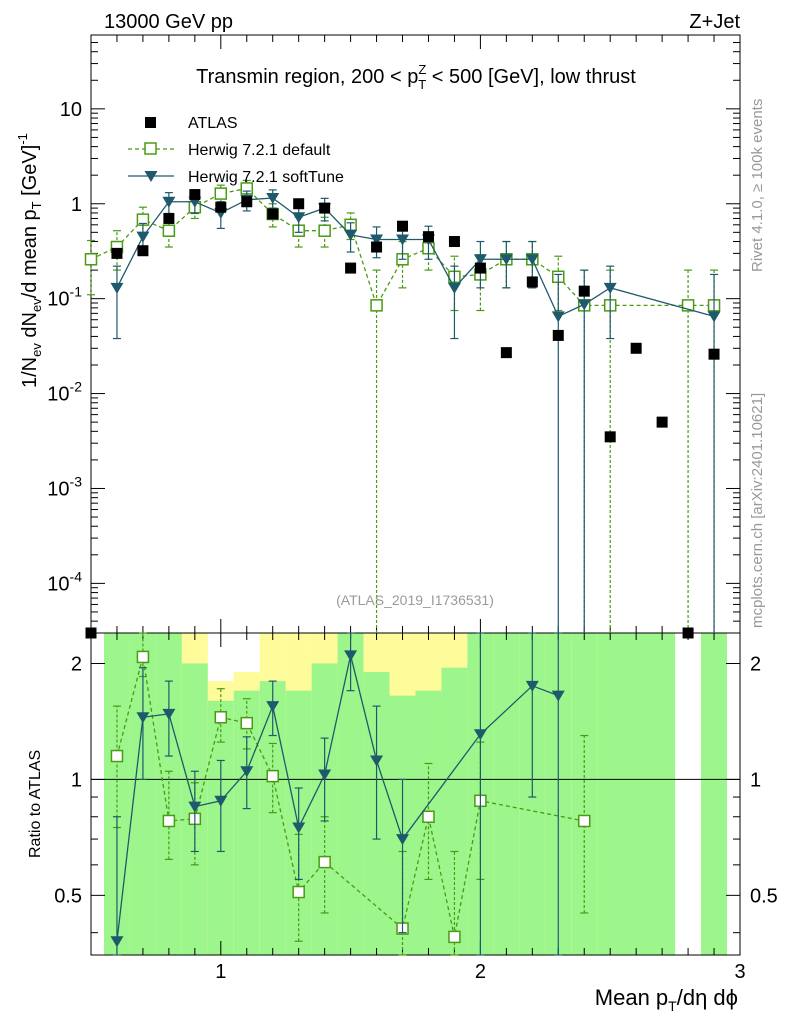  I want to click on x-axis-label: Mean pT/dη dϕ, so click(666, 999).